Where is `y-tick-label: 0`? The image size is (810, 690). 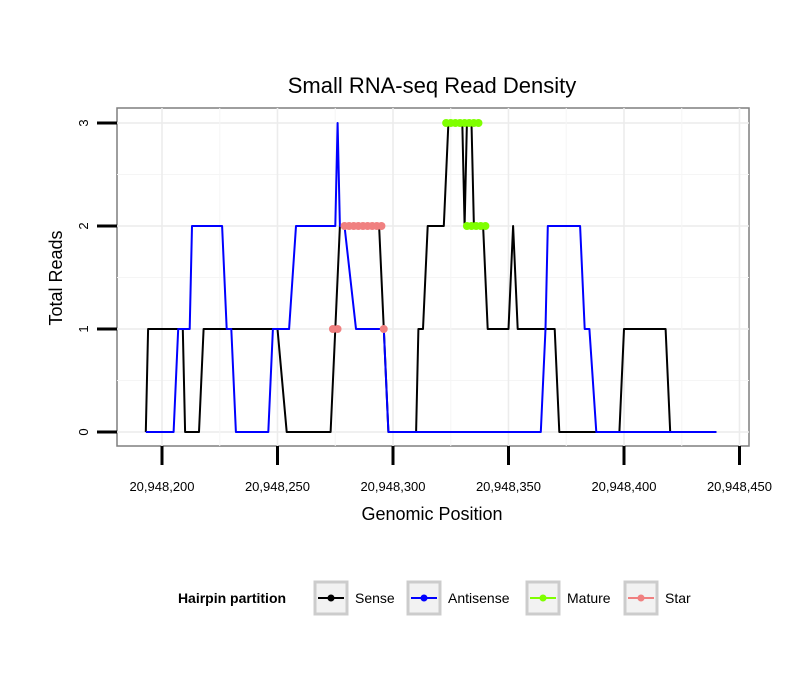 y-tick-label: 0 is located at coordinates (83, 431).